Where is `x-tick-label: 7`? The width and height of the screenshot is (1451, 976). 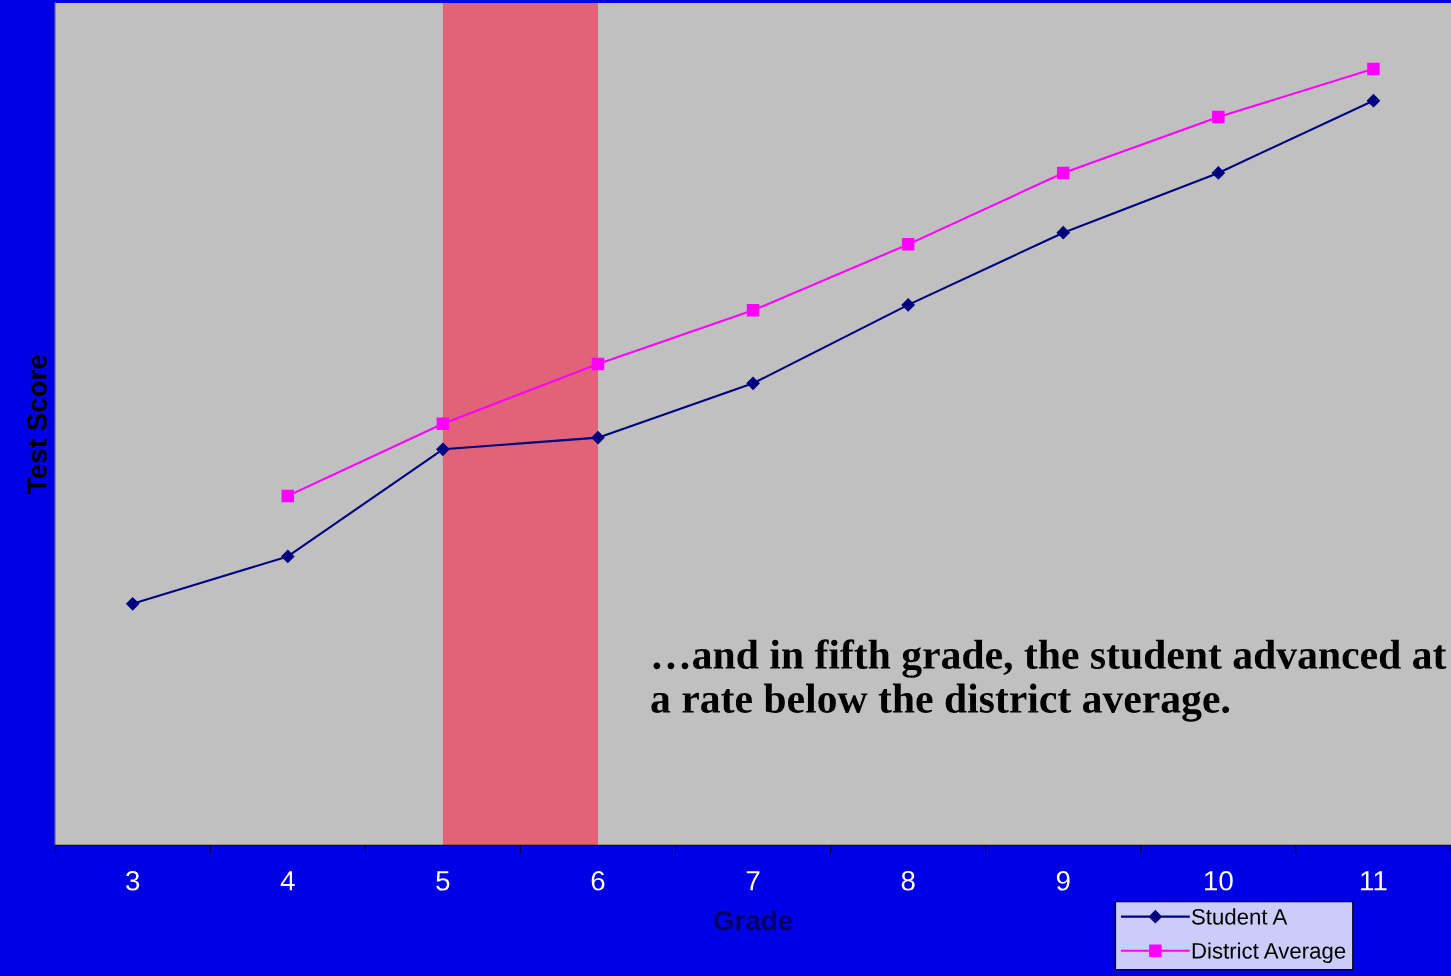 x-tick-label: 7 is located at coordinates (753, 881).